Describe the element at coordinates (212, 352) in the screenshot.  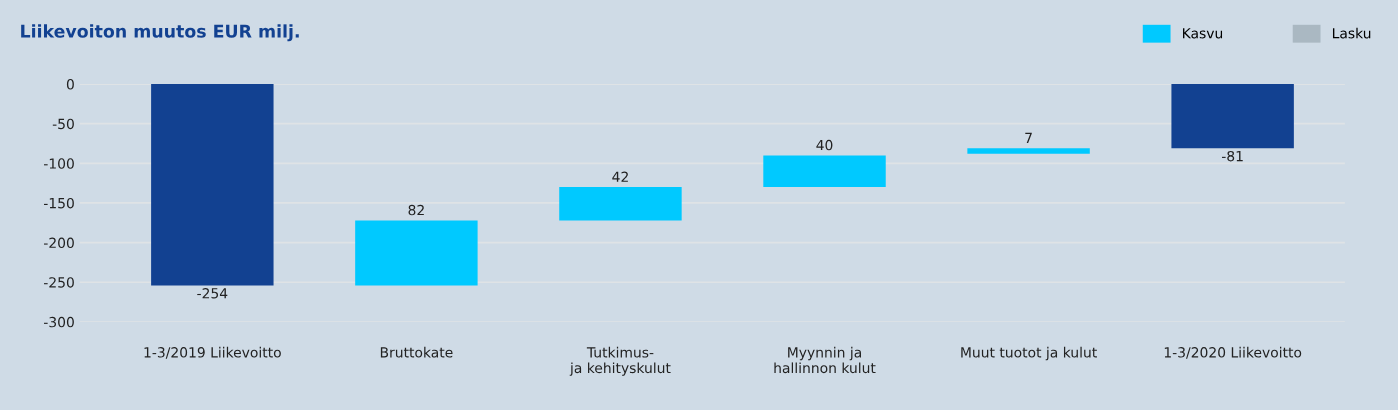
I see `x-tick-label: 1-3/2019 Liikevoitto` at that location.